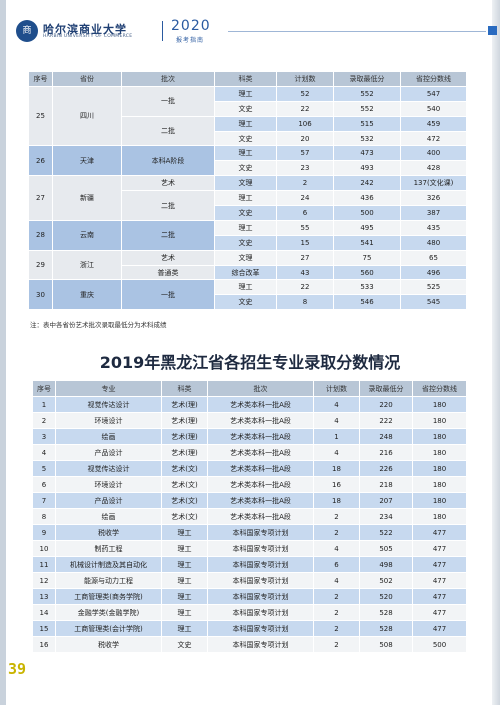 The image size is (500, 705). I want to click on min-score-cell: 218, so click(386, 484).